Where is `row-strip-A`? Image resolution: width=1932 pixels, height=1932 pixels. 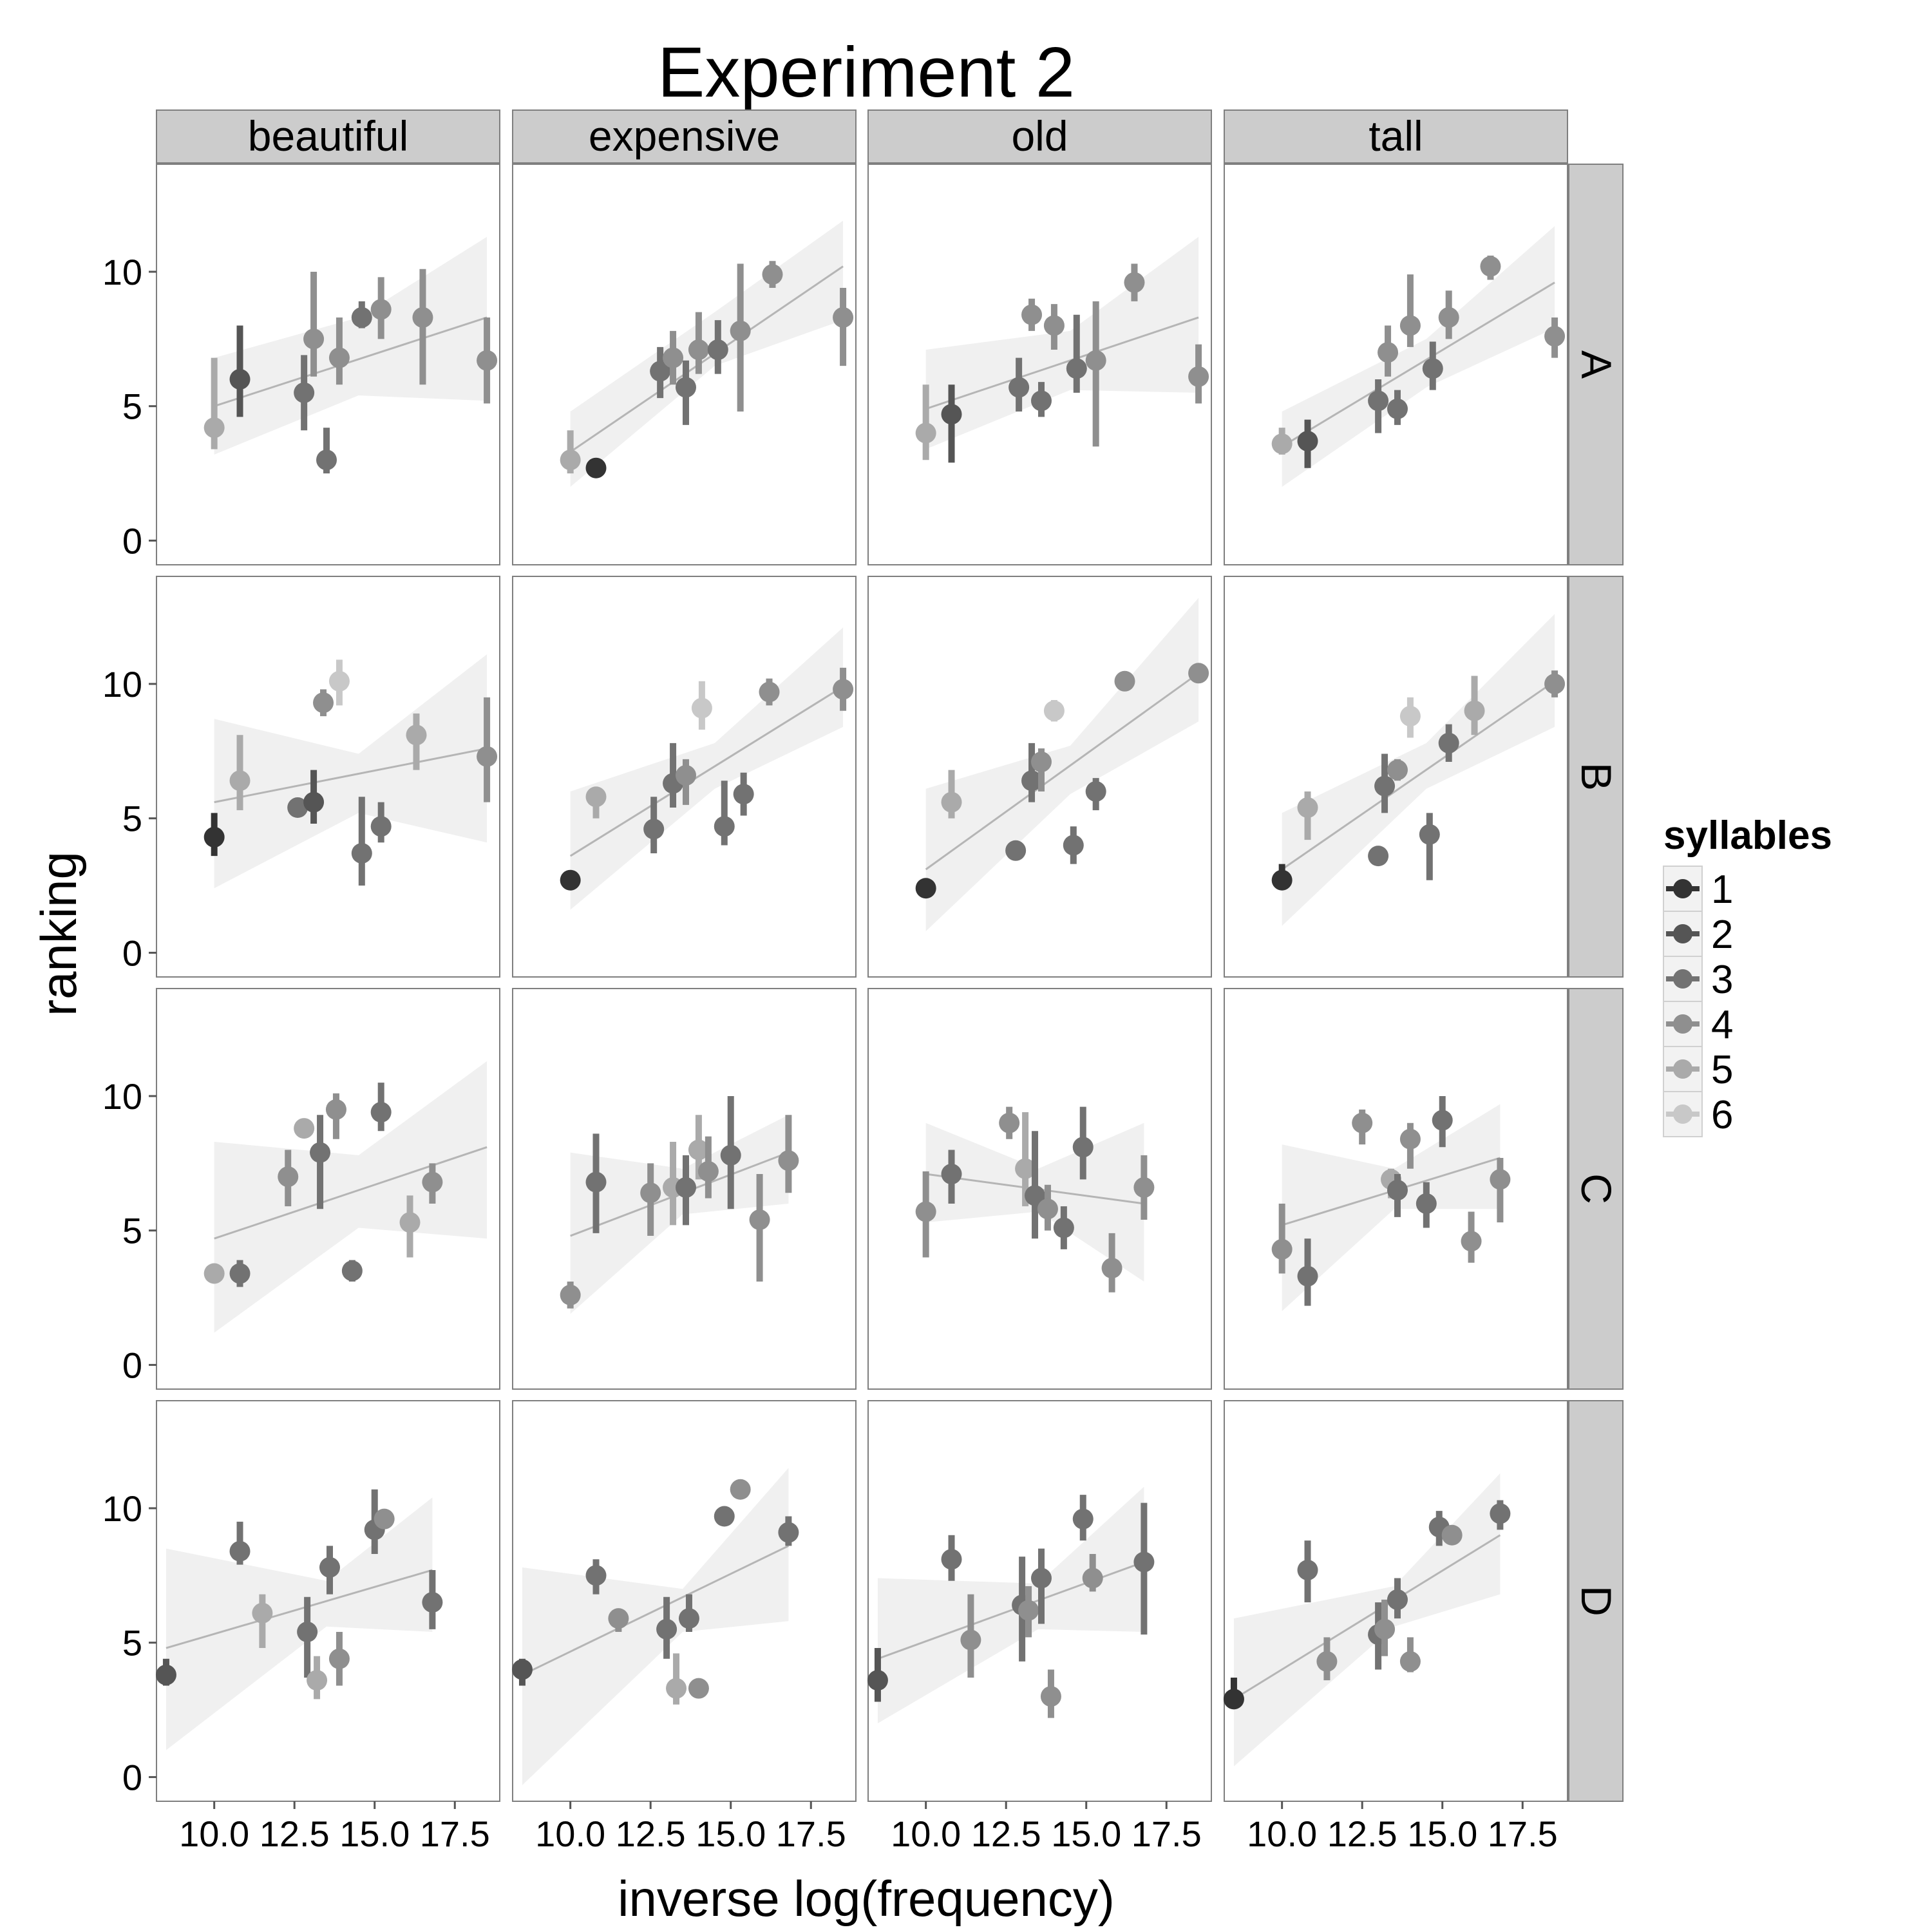 row-strip-A is located at coordinates (1596, 365).